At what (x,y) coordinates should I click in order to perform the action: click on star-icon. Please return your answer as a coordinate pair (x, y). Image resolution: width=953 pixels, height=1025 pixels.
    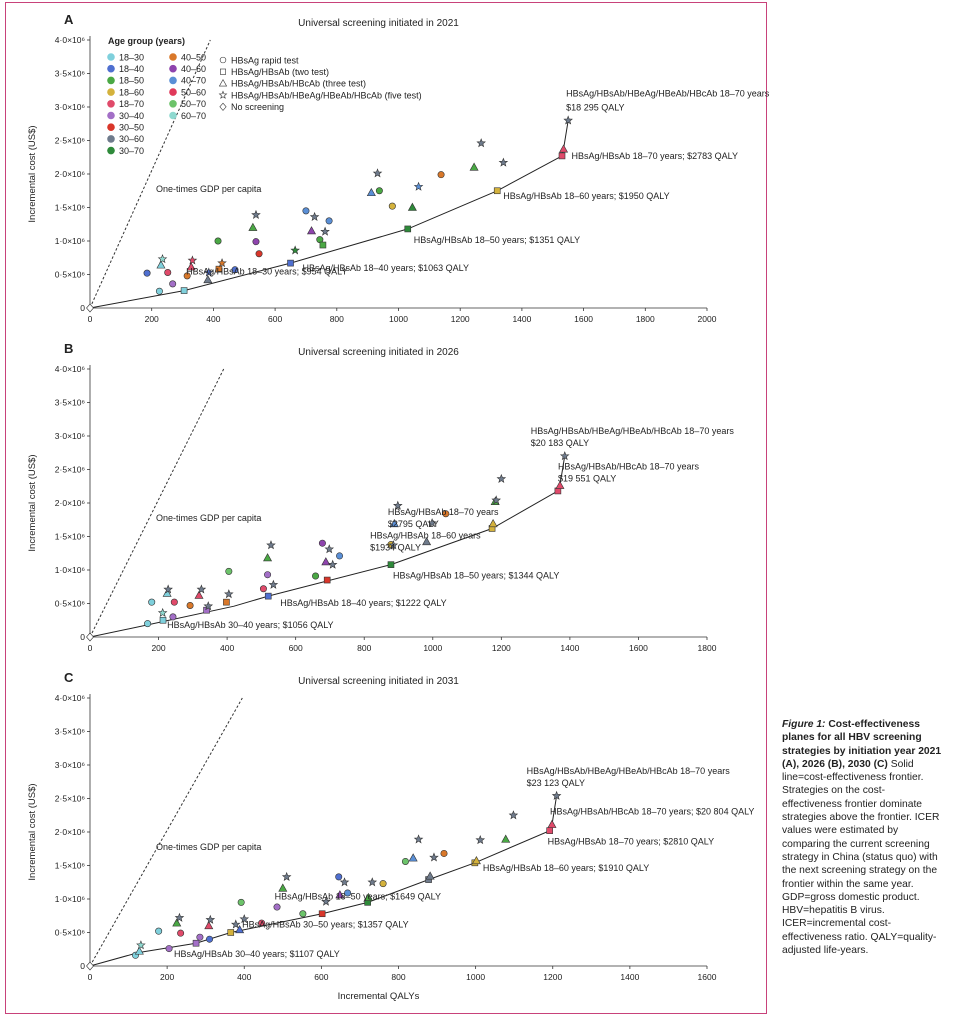
    Looking at the image, I should click on (223, 94).